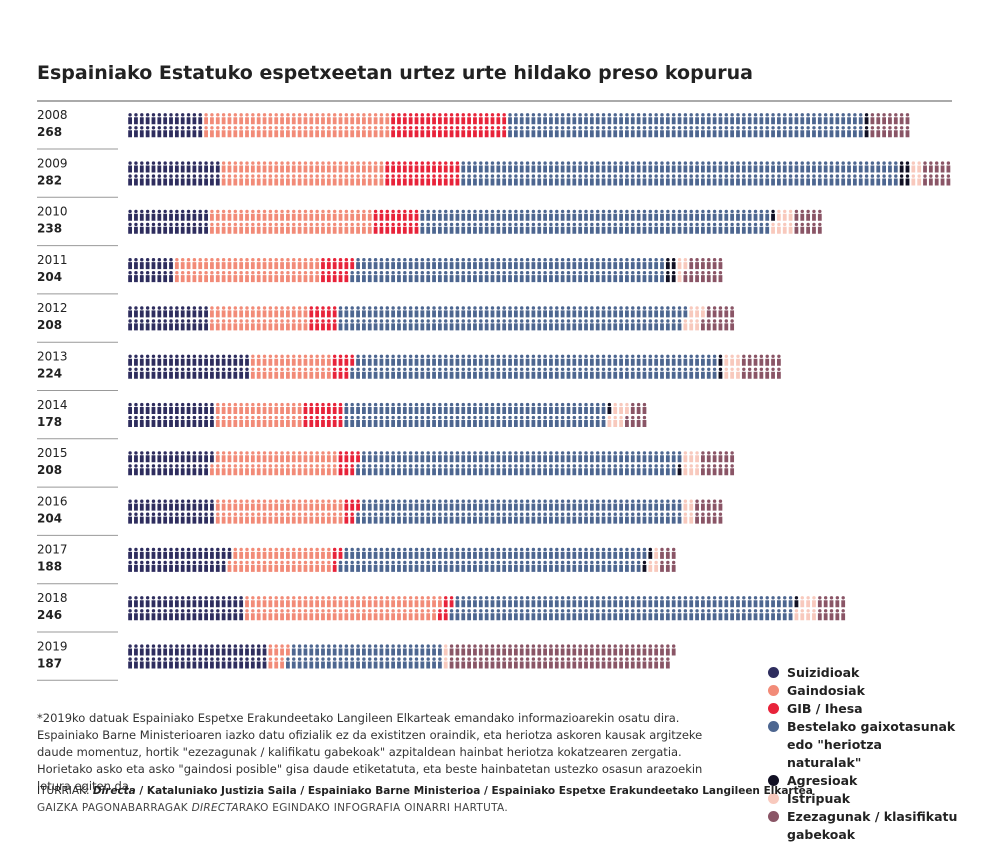 The image size is (1000, 857). Describe the element at coordinates (823, 672) in the screenshot. I see `legend-label: Suizidioak` at that location.